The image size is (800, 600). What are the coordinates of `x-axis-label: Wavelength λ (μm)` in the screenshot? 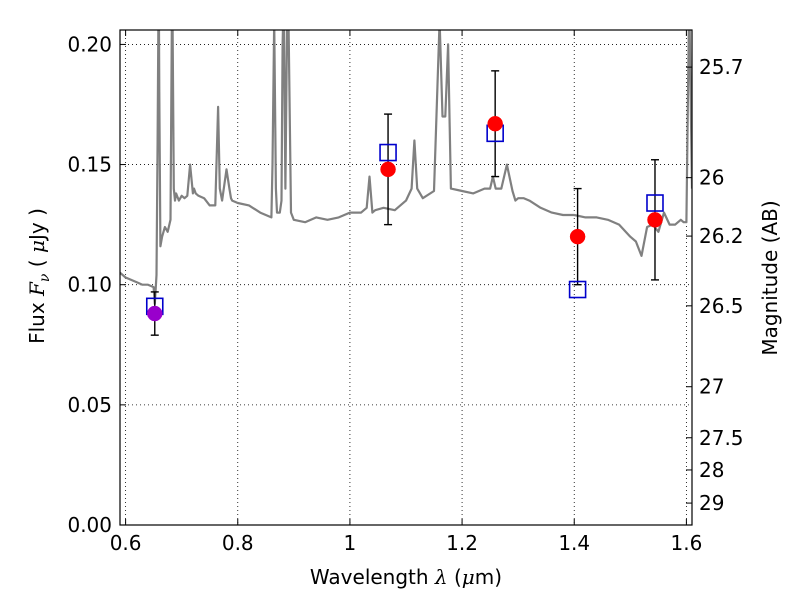 It's located at (406, 577).